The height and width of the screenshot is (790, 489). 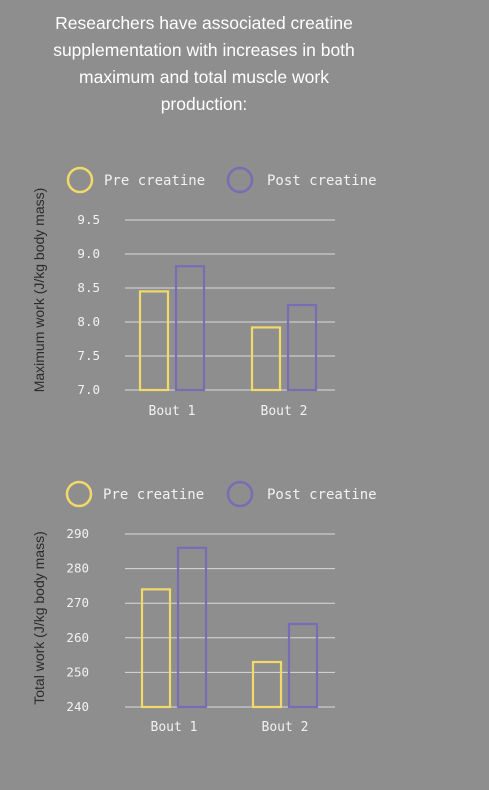 What do you see at coordinates (88, 219) in the screenshot?
I see `y-tick-label: 9.5` at bounding box center [88, 219].